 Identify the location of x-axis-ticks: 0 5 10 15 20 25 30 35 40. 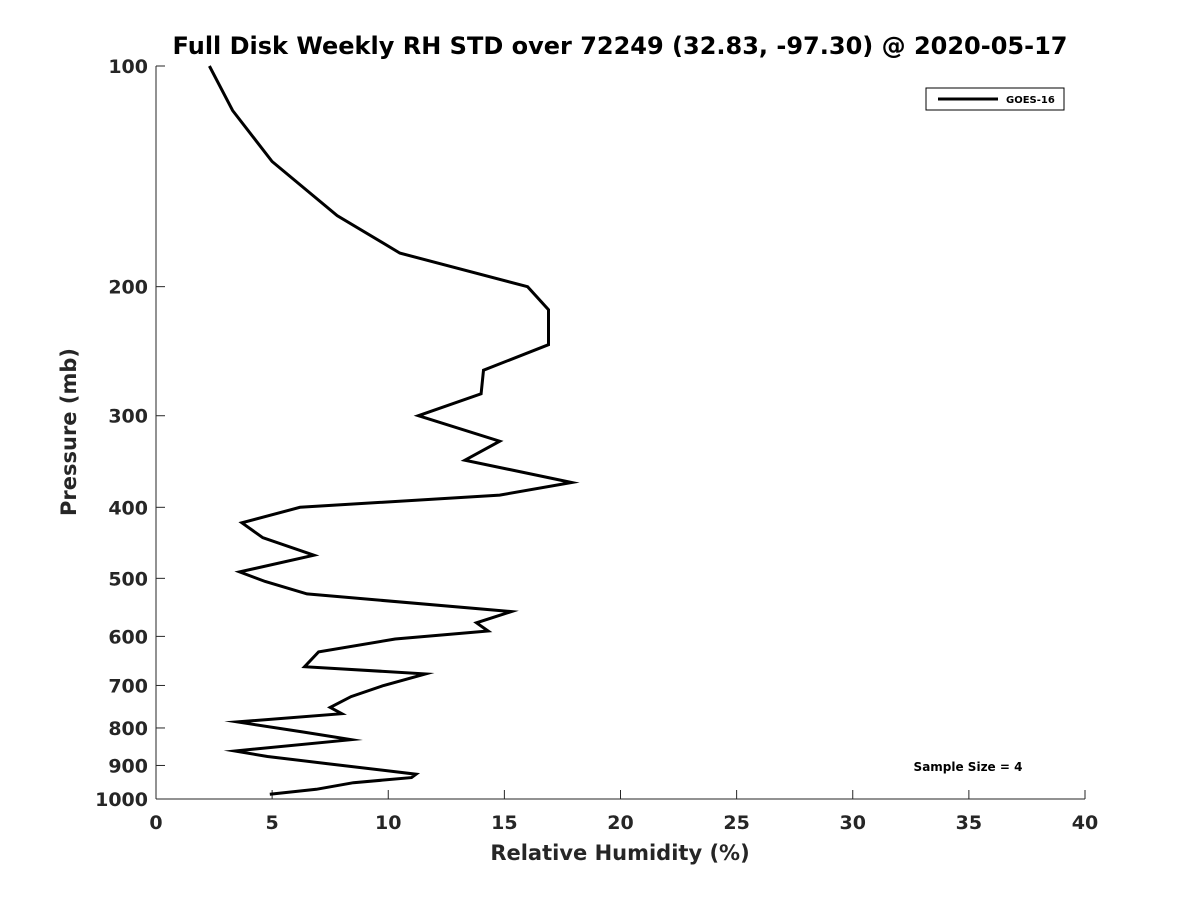
(623, 812).